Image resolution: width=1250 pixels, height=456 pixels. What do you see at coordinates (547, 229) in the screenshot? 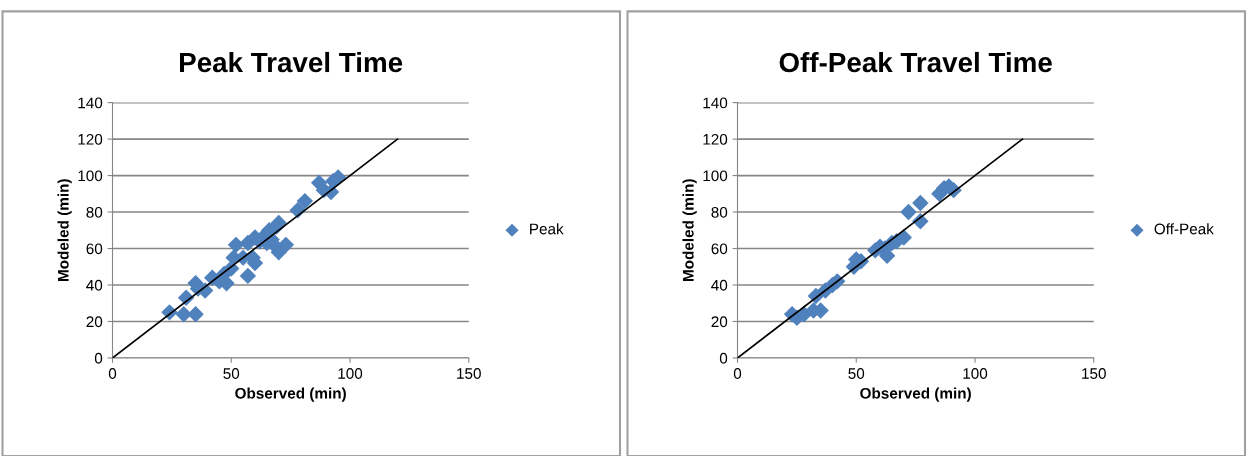
I see `legend-label: Peak` at bounding box center [547, 229].